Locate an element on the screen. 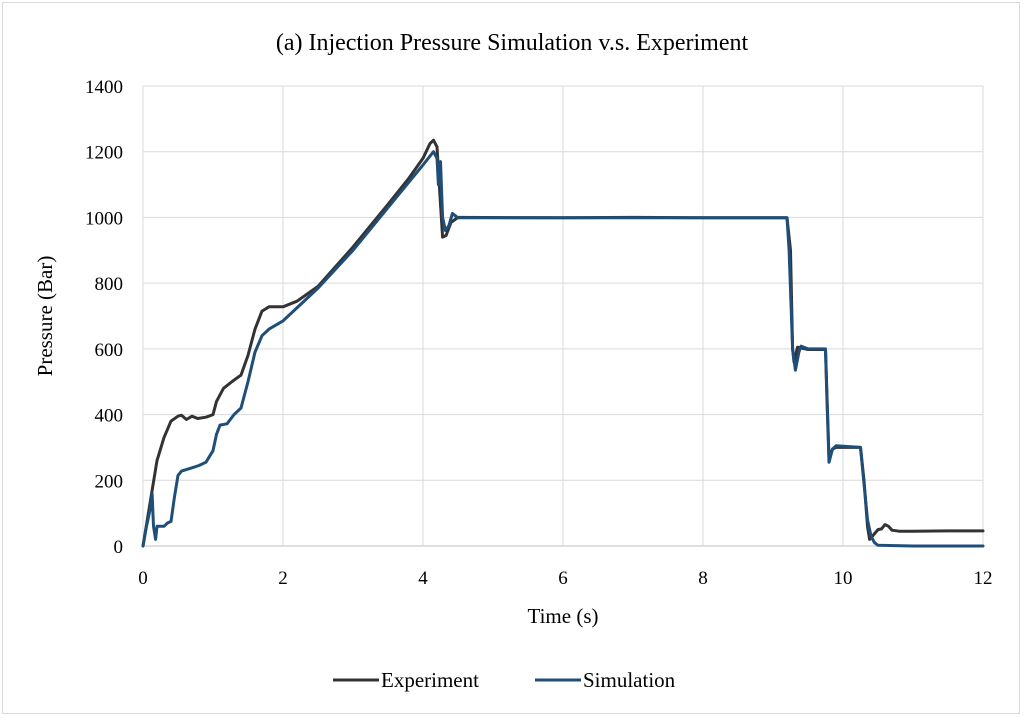  y-tick-label: 400 is located at coordinates (109, 416).